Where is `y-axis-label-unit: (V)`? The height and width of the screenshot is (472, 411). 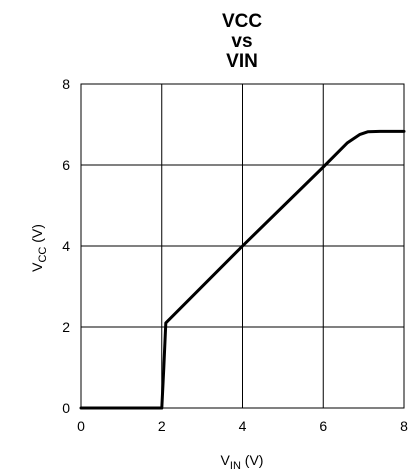
y-axis-label-unit: (V) is located at coordinates (37, 235).